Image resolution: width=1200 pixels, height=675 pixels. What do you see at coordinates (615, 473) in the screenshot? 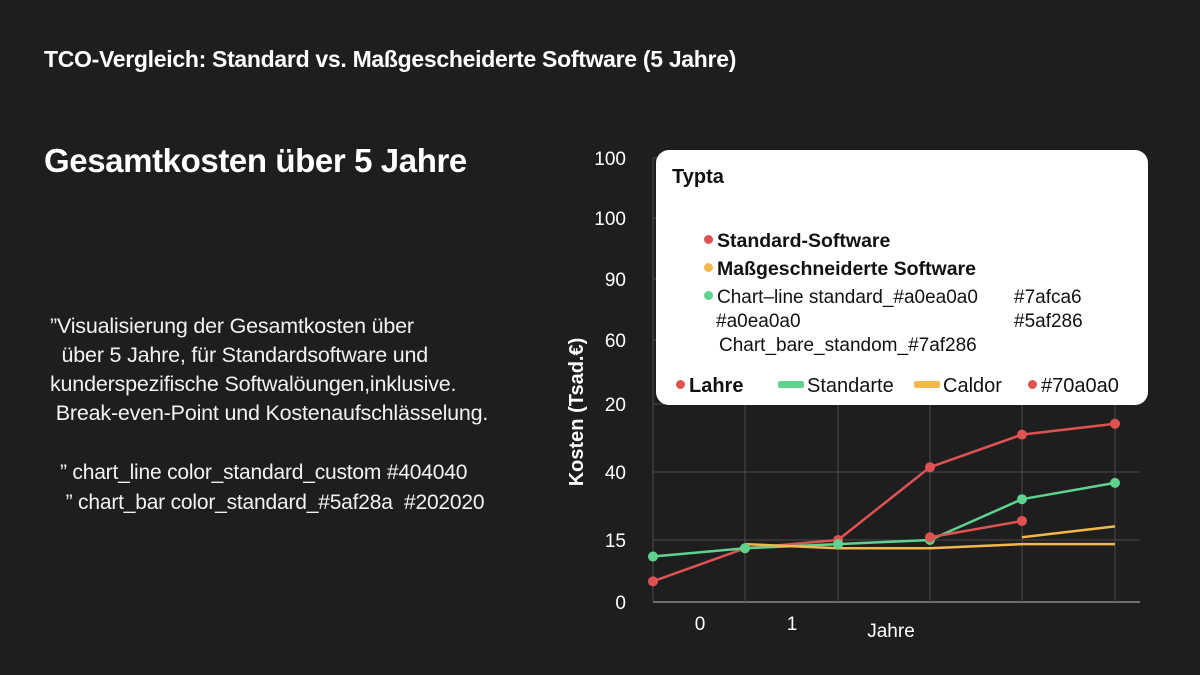
I see `y-tick-label: 40` at bounding box center [615, 473].